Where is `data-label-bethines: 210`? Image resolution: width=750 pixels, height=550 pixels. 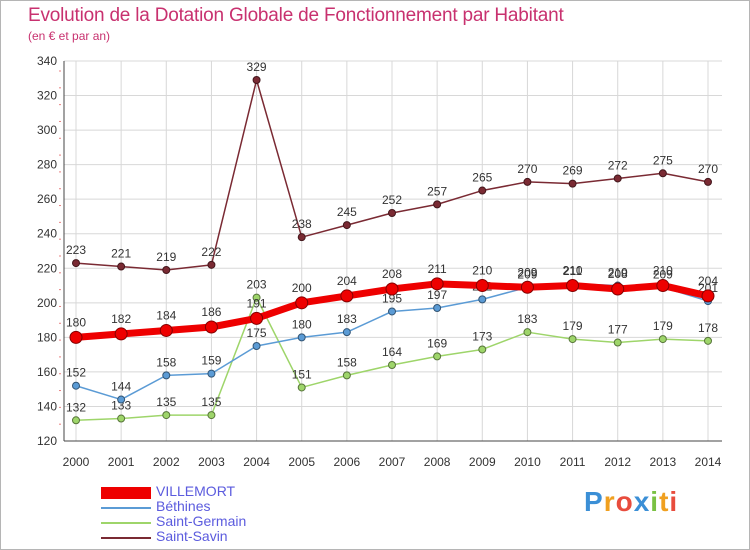
data-label-bethines: 210 is located at coordinates (618, 273).